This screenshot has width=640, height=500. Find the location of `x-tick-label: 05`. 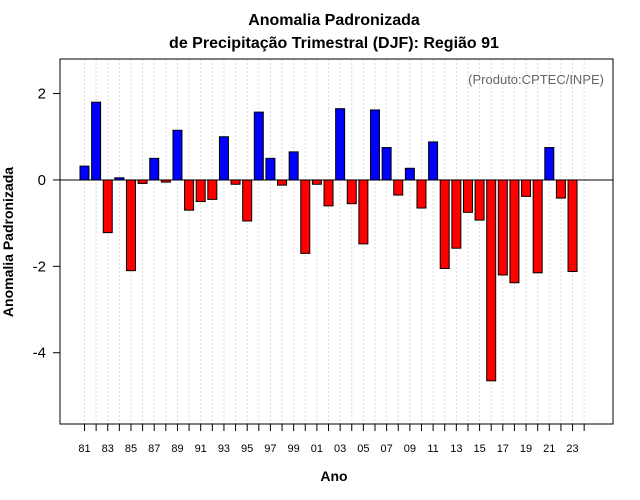

x-tick-label: 05 is located at coordinates (363, 449).